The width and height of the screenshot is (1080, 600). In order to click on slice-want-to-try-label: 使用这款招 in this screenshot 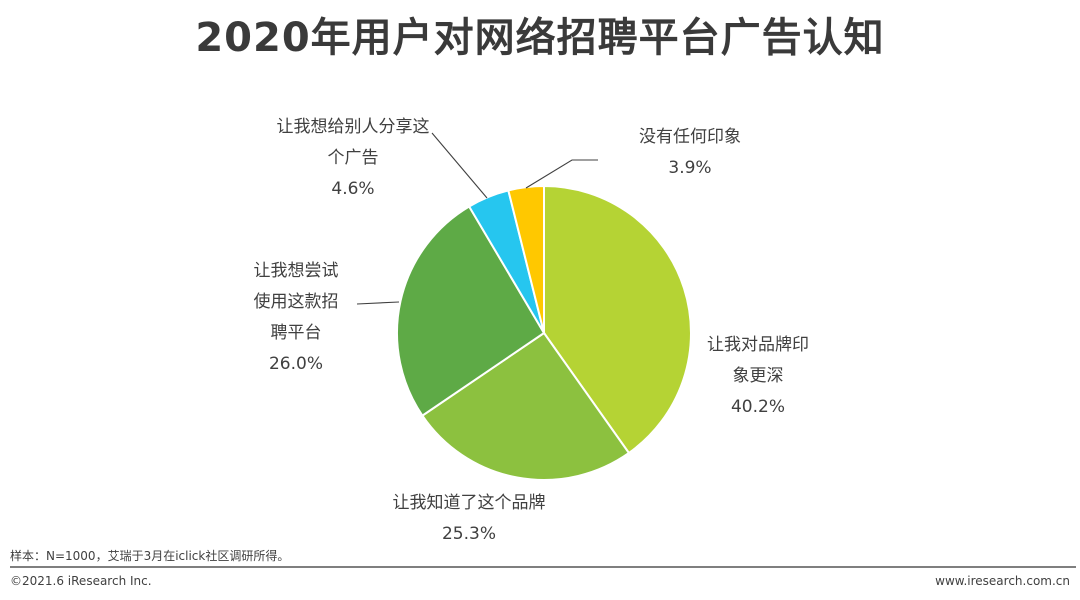, I will do `click(296, 301)`.